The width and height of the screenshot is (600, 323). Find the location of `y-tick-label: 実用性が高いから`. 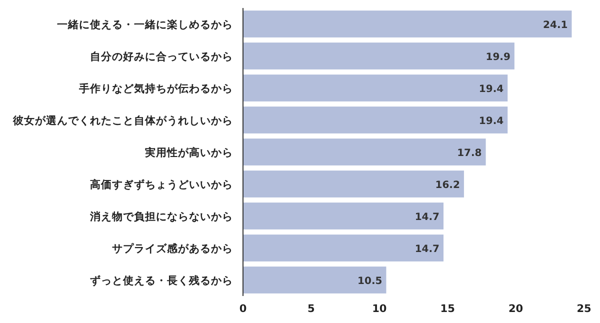

y-tick-label: 実用性が高いから is located at coordinates (188, 152).